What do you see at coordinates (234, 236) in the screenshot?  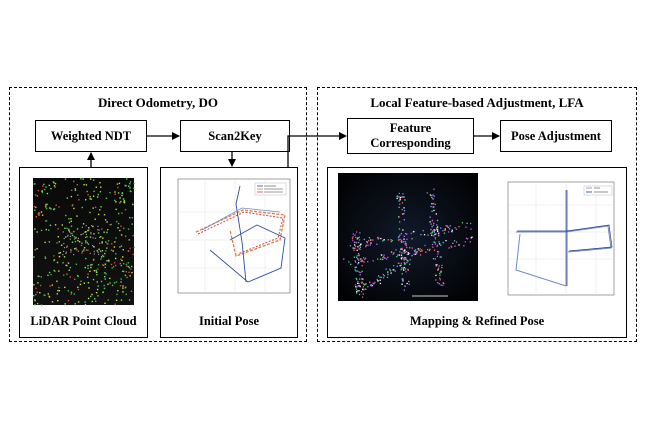 I see `initial-pose-plot` at bounding box center [234, 236].